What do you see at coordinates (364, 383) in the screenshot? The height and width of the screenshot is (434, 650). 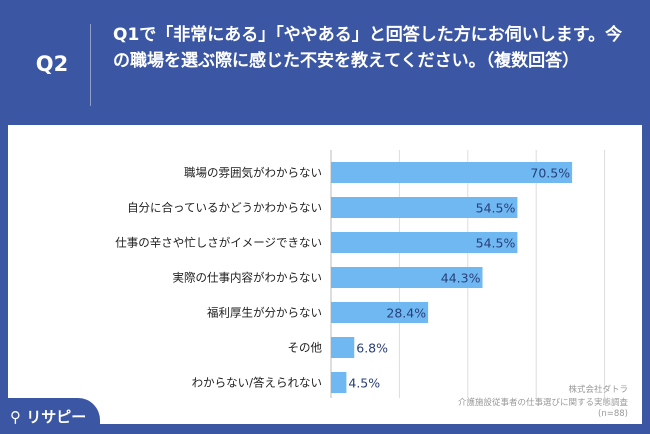 I see `value-label: 4.5%` at bounding box center [364, 383].